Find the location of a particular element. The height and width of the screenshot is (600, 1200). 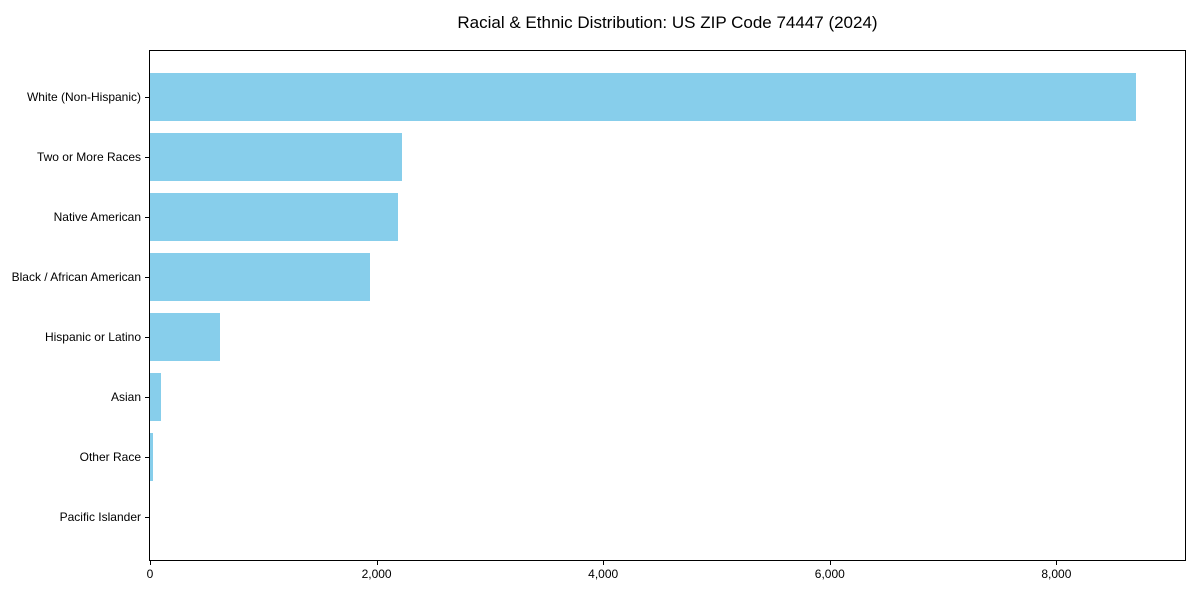

y-tick-label: Other Race is located at coordinates (110, 457).